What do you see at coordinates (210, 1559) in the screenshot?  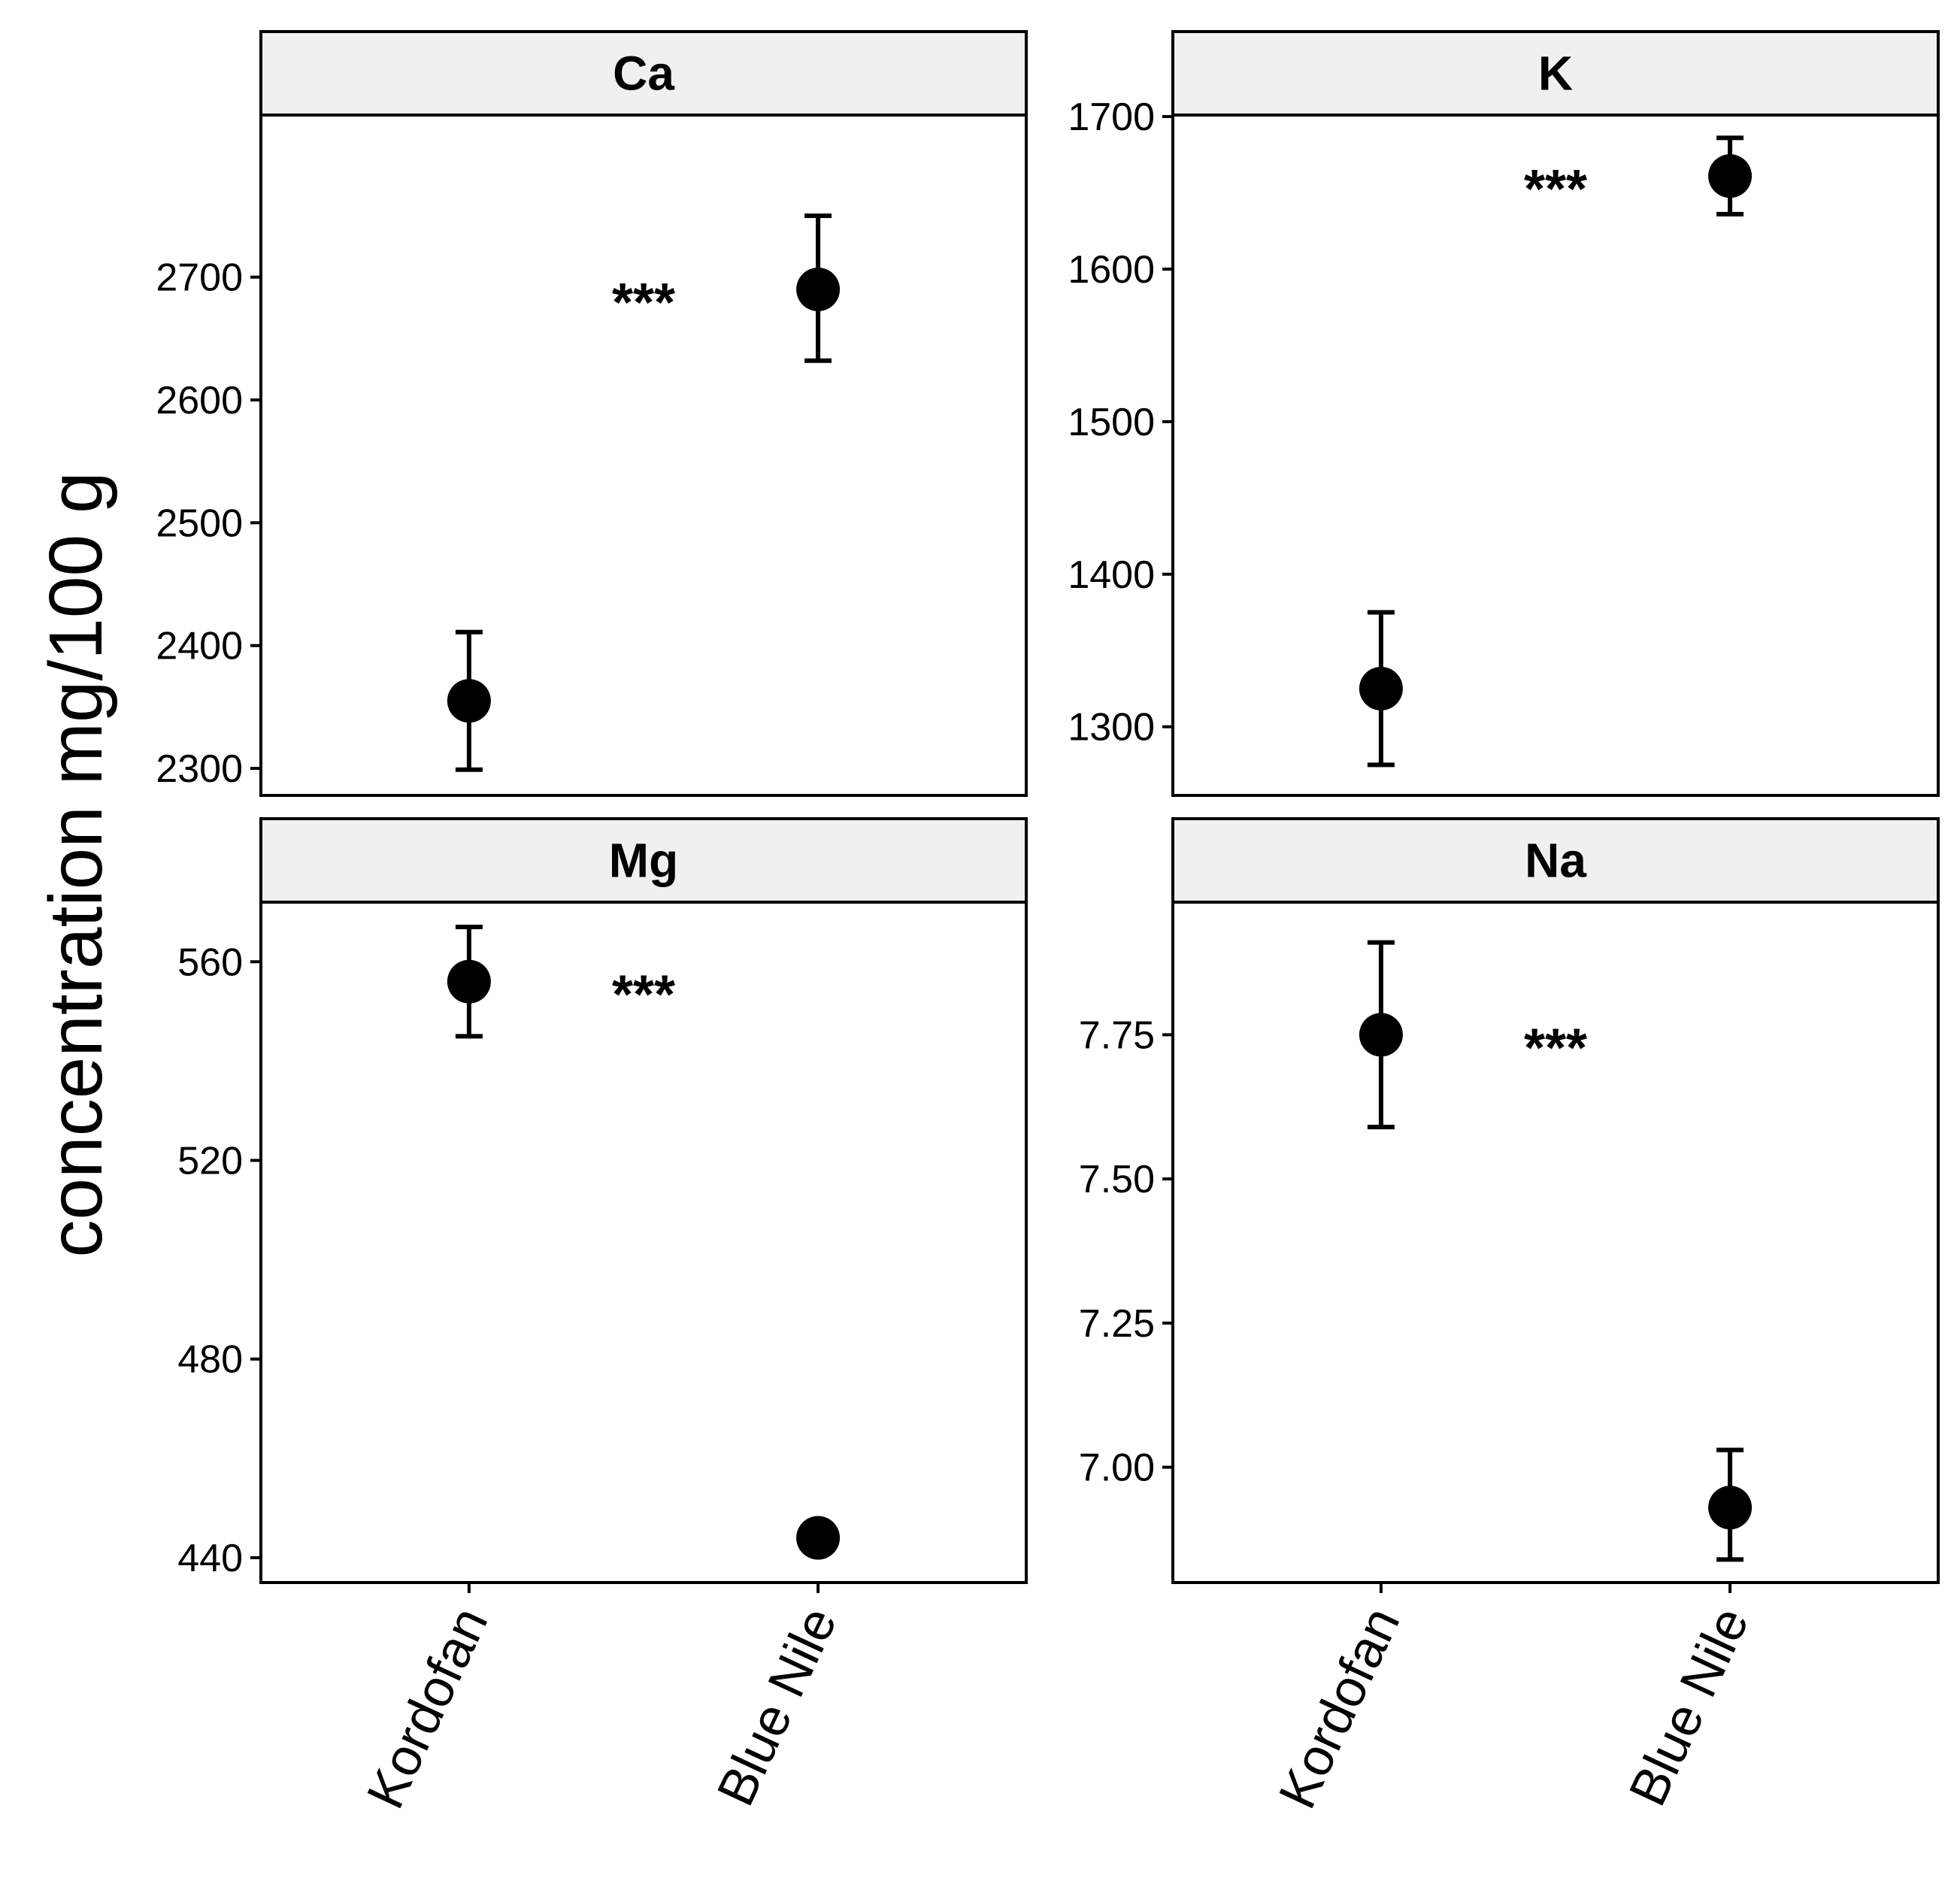 I see `y-tick-label: 440` at bounding box center [210, 1559].